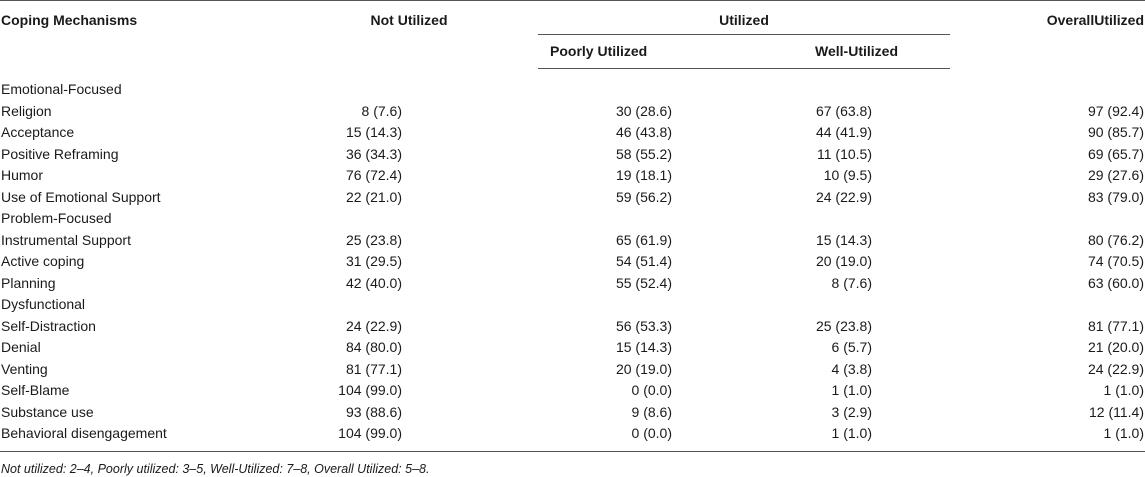  I want to click on not-utilized-cell: 93 (88.6), so click(373, 411).